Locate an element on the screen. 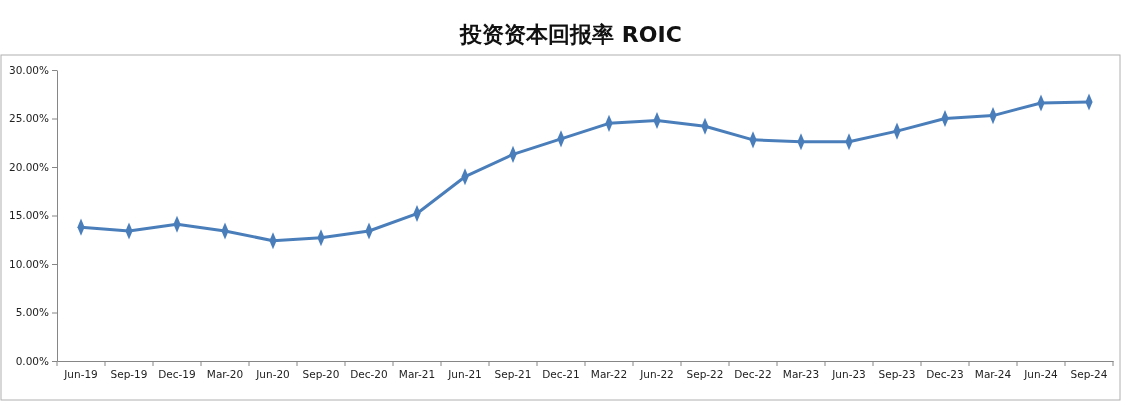 Image resolution: width=1143 pixels, height=403 pixels. x-tick-label: Sep-20 is located at coordinates (321, 373).